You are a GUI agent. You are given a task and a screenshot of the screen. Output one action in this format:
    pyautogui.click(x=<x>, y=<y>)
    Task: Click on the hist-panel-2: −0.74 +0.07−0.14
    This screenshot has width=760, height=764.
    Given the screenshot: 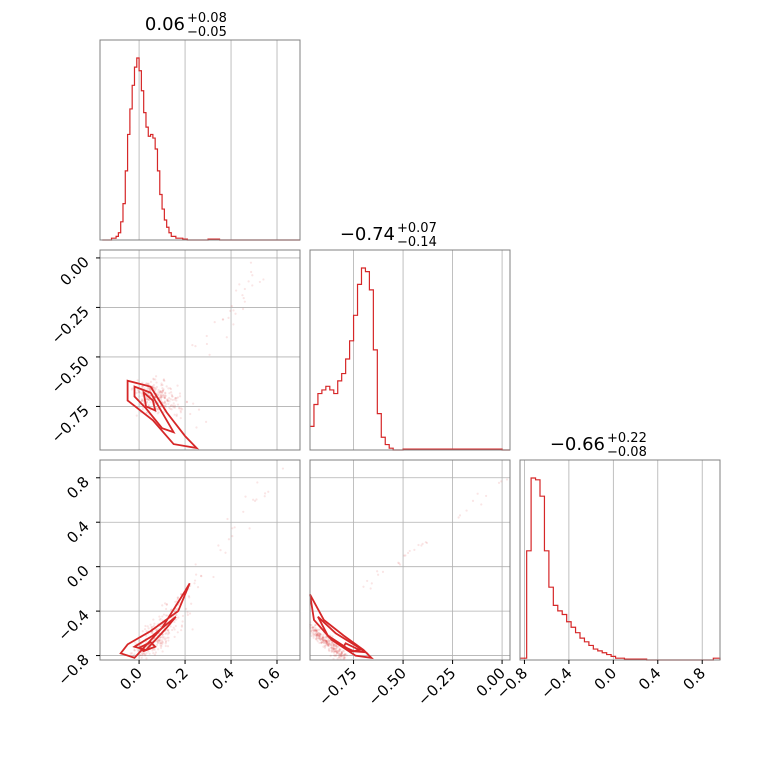 What is the action you would take?
    pyautogui.click(x=410, y=336)
    